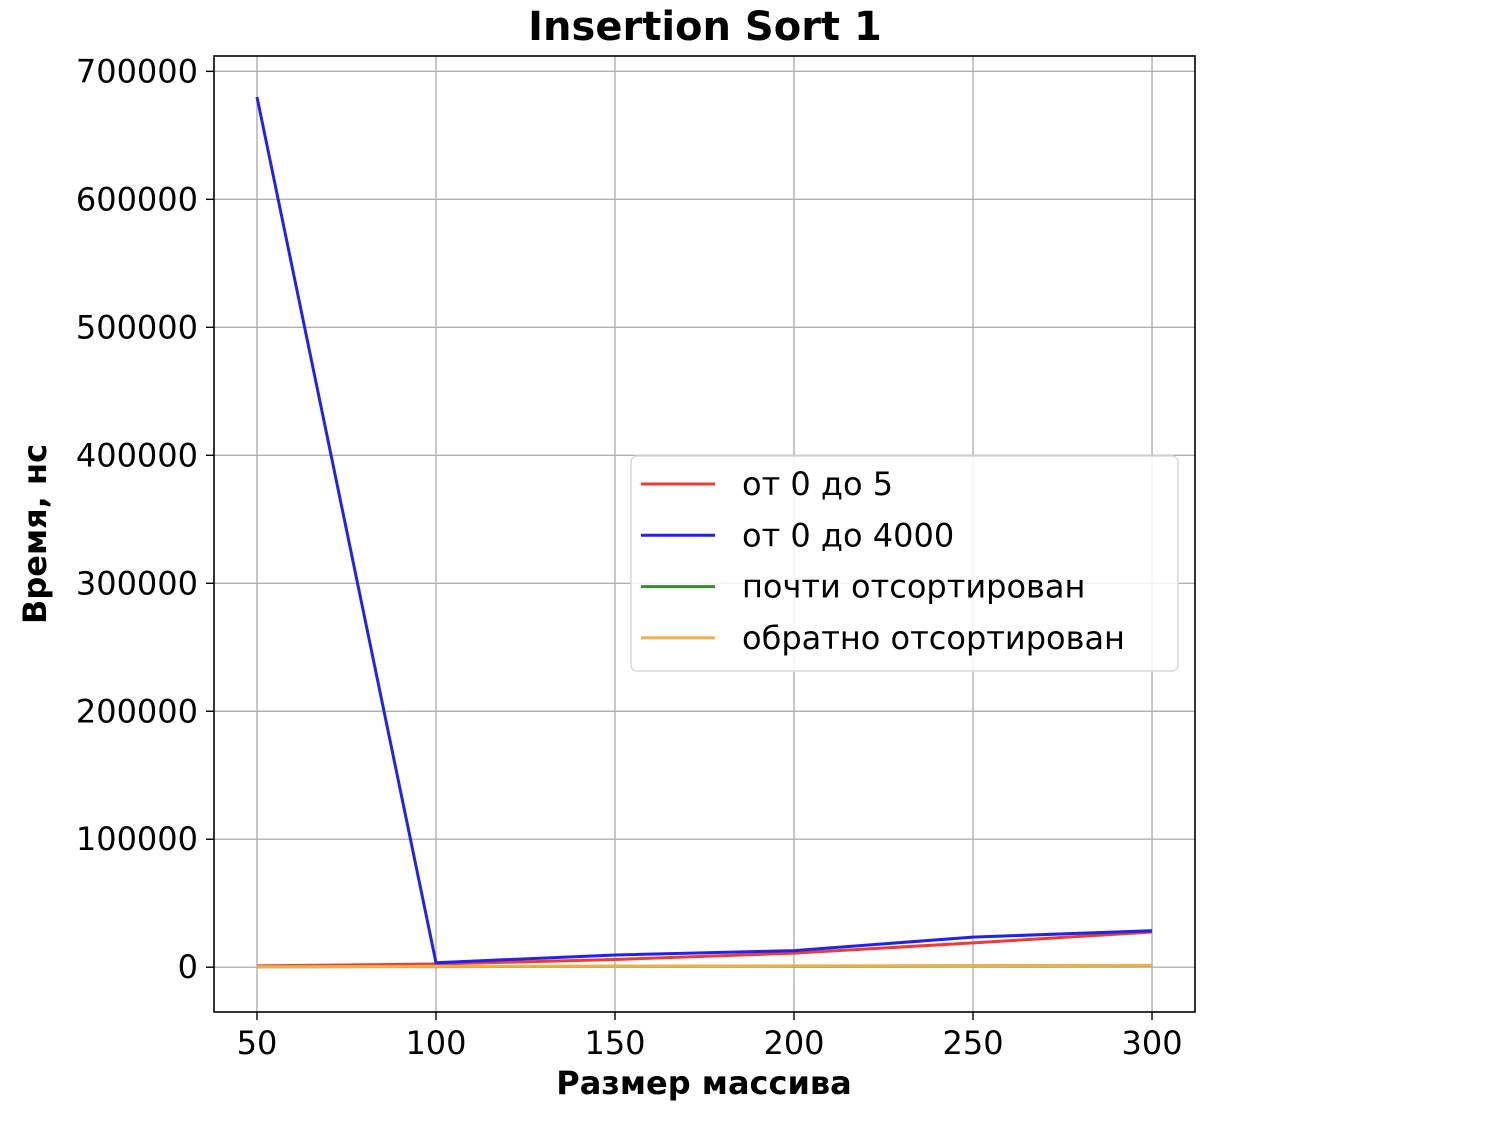 The height and width of the screenshot is (1123, 1486). Describe the element at coordinates (137, 71) in the screenshot. I see `y-tick-label: 700000` at that location.